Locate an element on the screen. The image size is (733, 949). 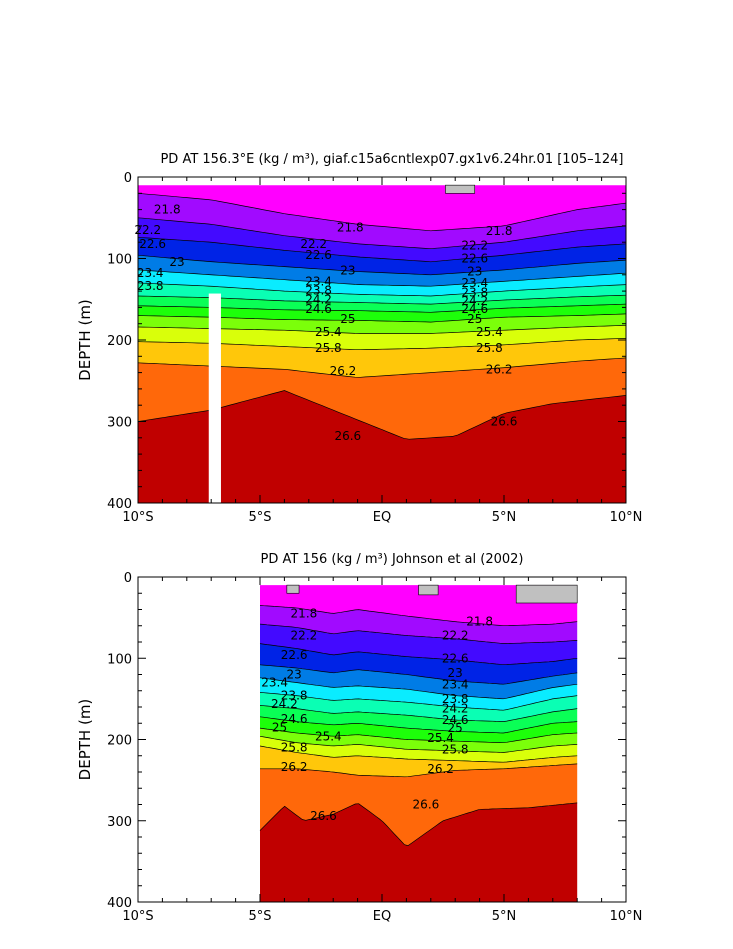
chart-title: PD AT 156 (kg / m³) Johnson et al (2002) is located at coordinates (392, 559).